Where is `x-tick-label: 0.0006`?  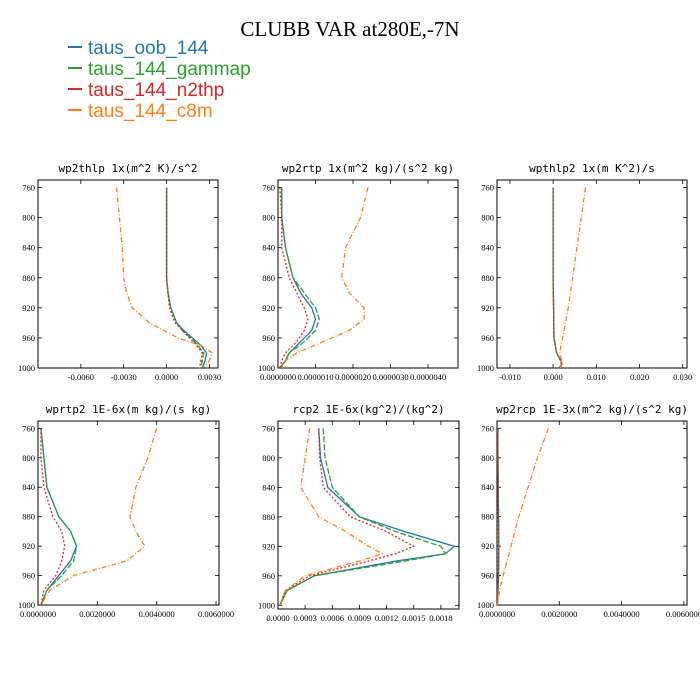
x-tick-label: 0.0006 is located at coordinates (332, 618).